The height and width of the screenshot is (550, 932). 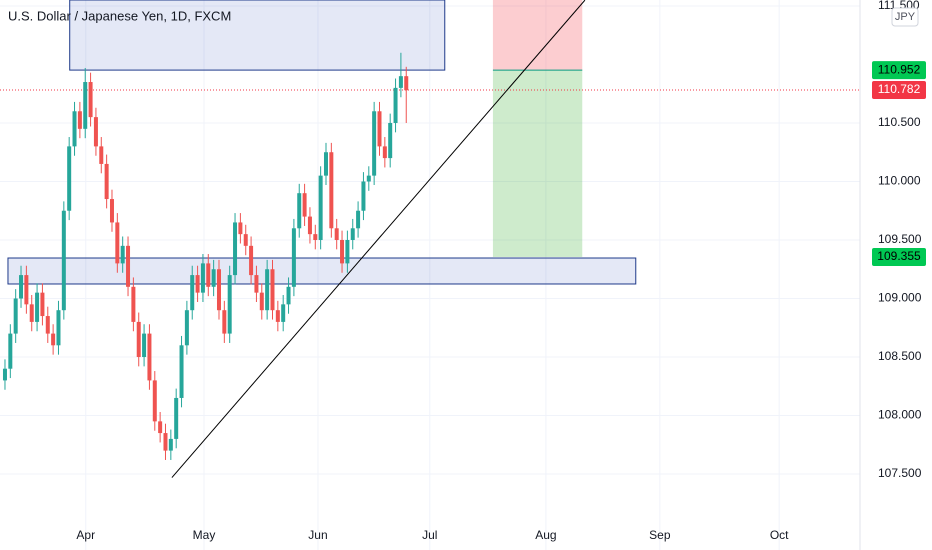 What do you see at coordinates (257, 35) in the screenshot?
I see `zone` at bounding box center [257, 35].